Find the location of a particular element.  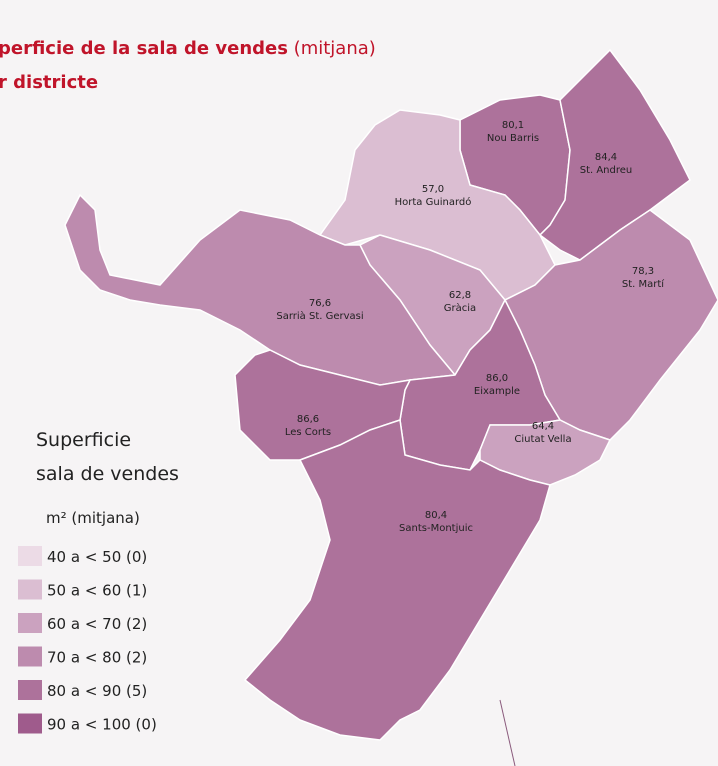

title-line2: r districte is located at coordinates (49, 82).